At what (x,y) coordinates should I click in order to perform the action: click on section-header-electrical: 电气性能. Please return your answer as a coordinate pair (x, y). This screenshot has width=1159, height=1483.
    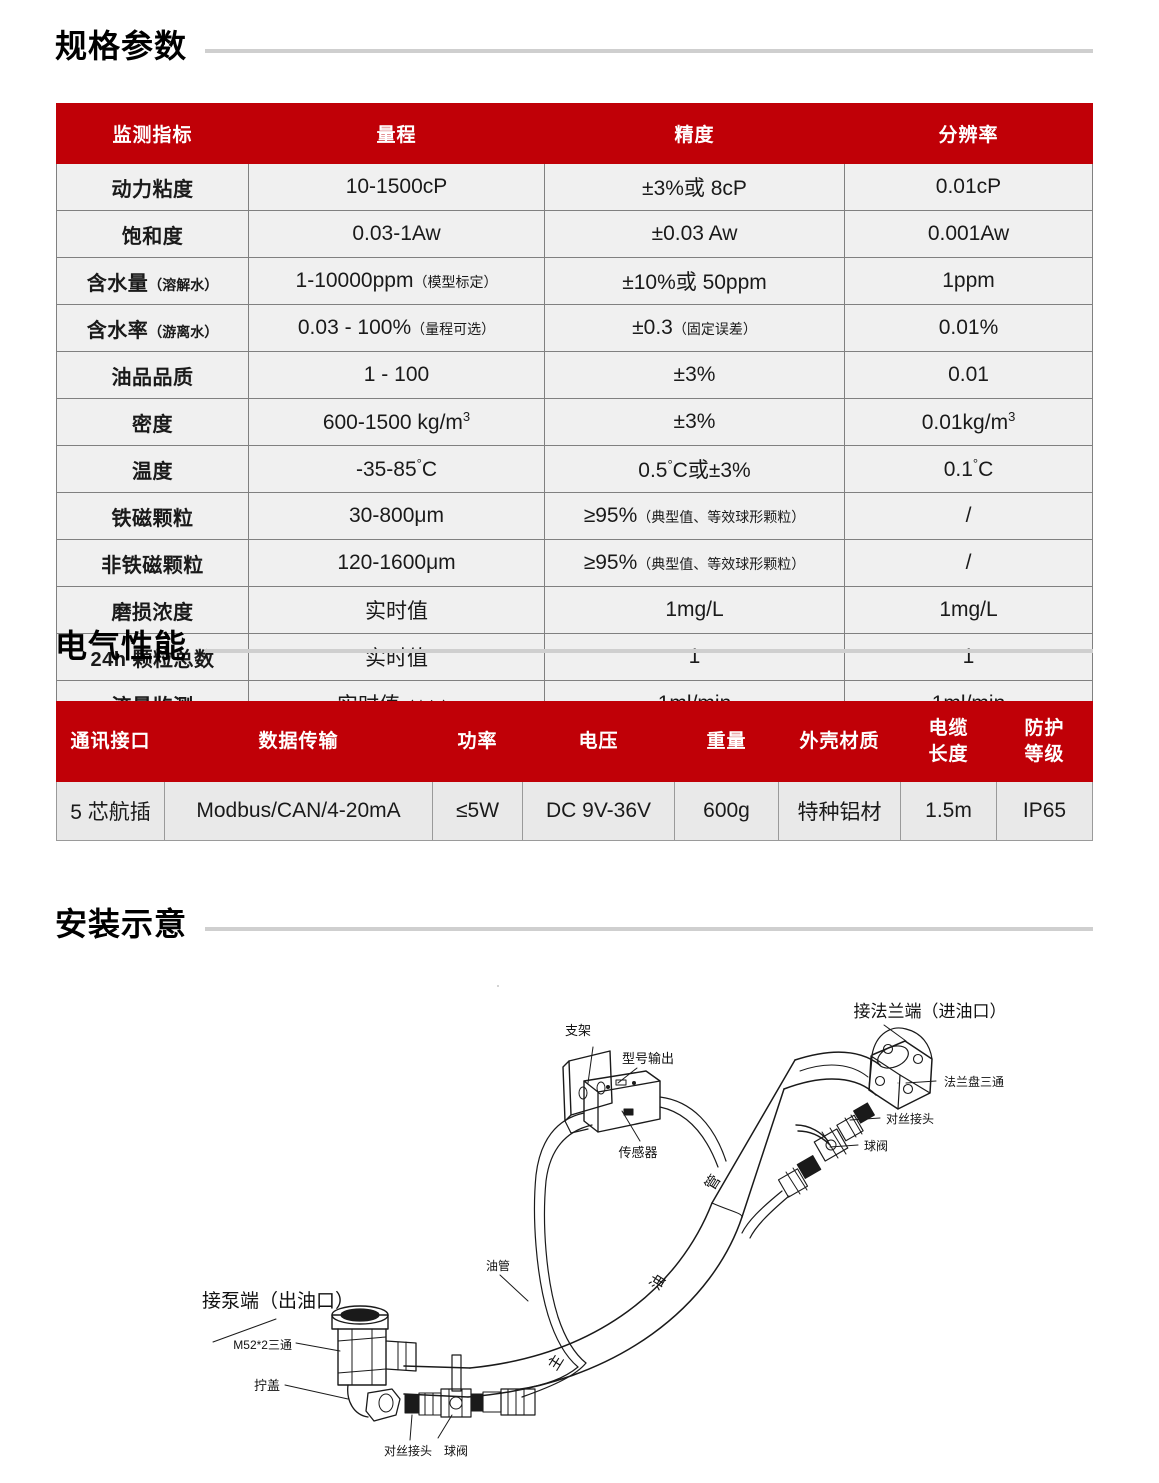
    Looking at the image, I should click on (574, 646).